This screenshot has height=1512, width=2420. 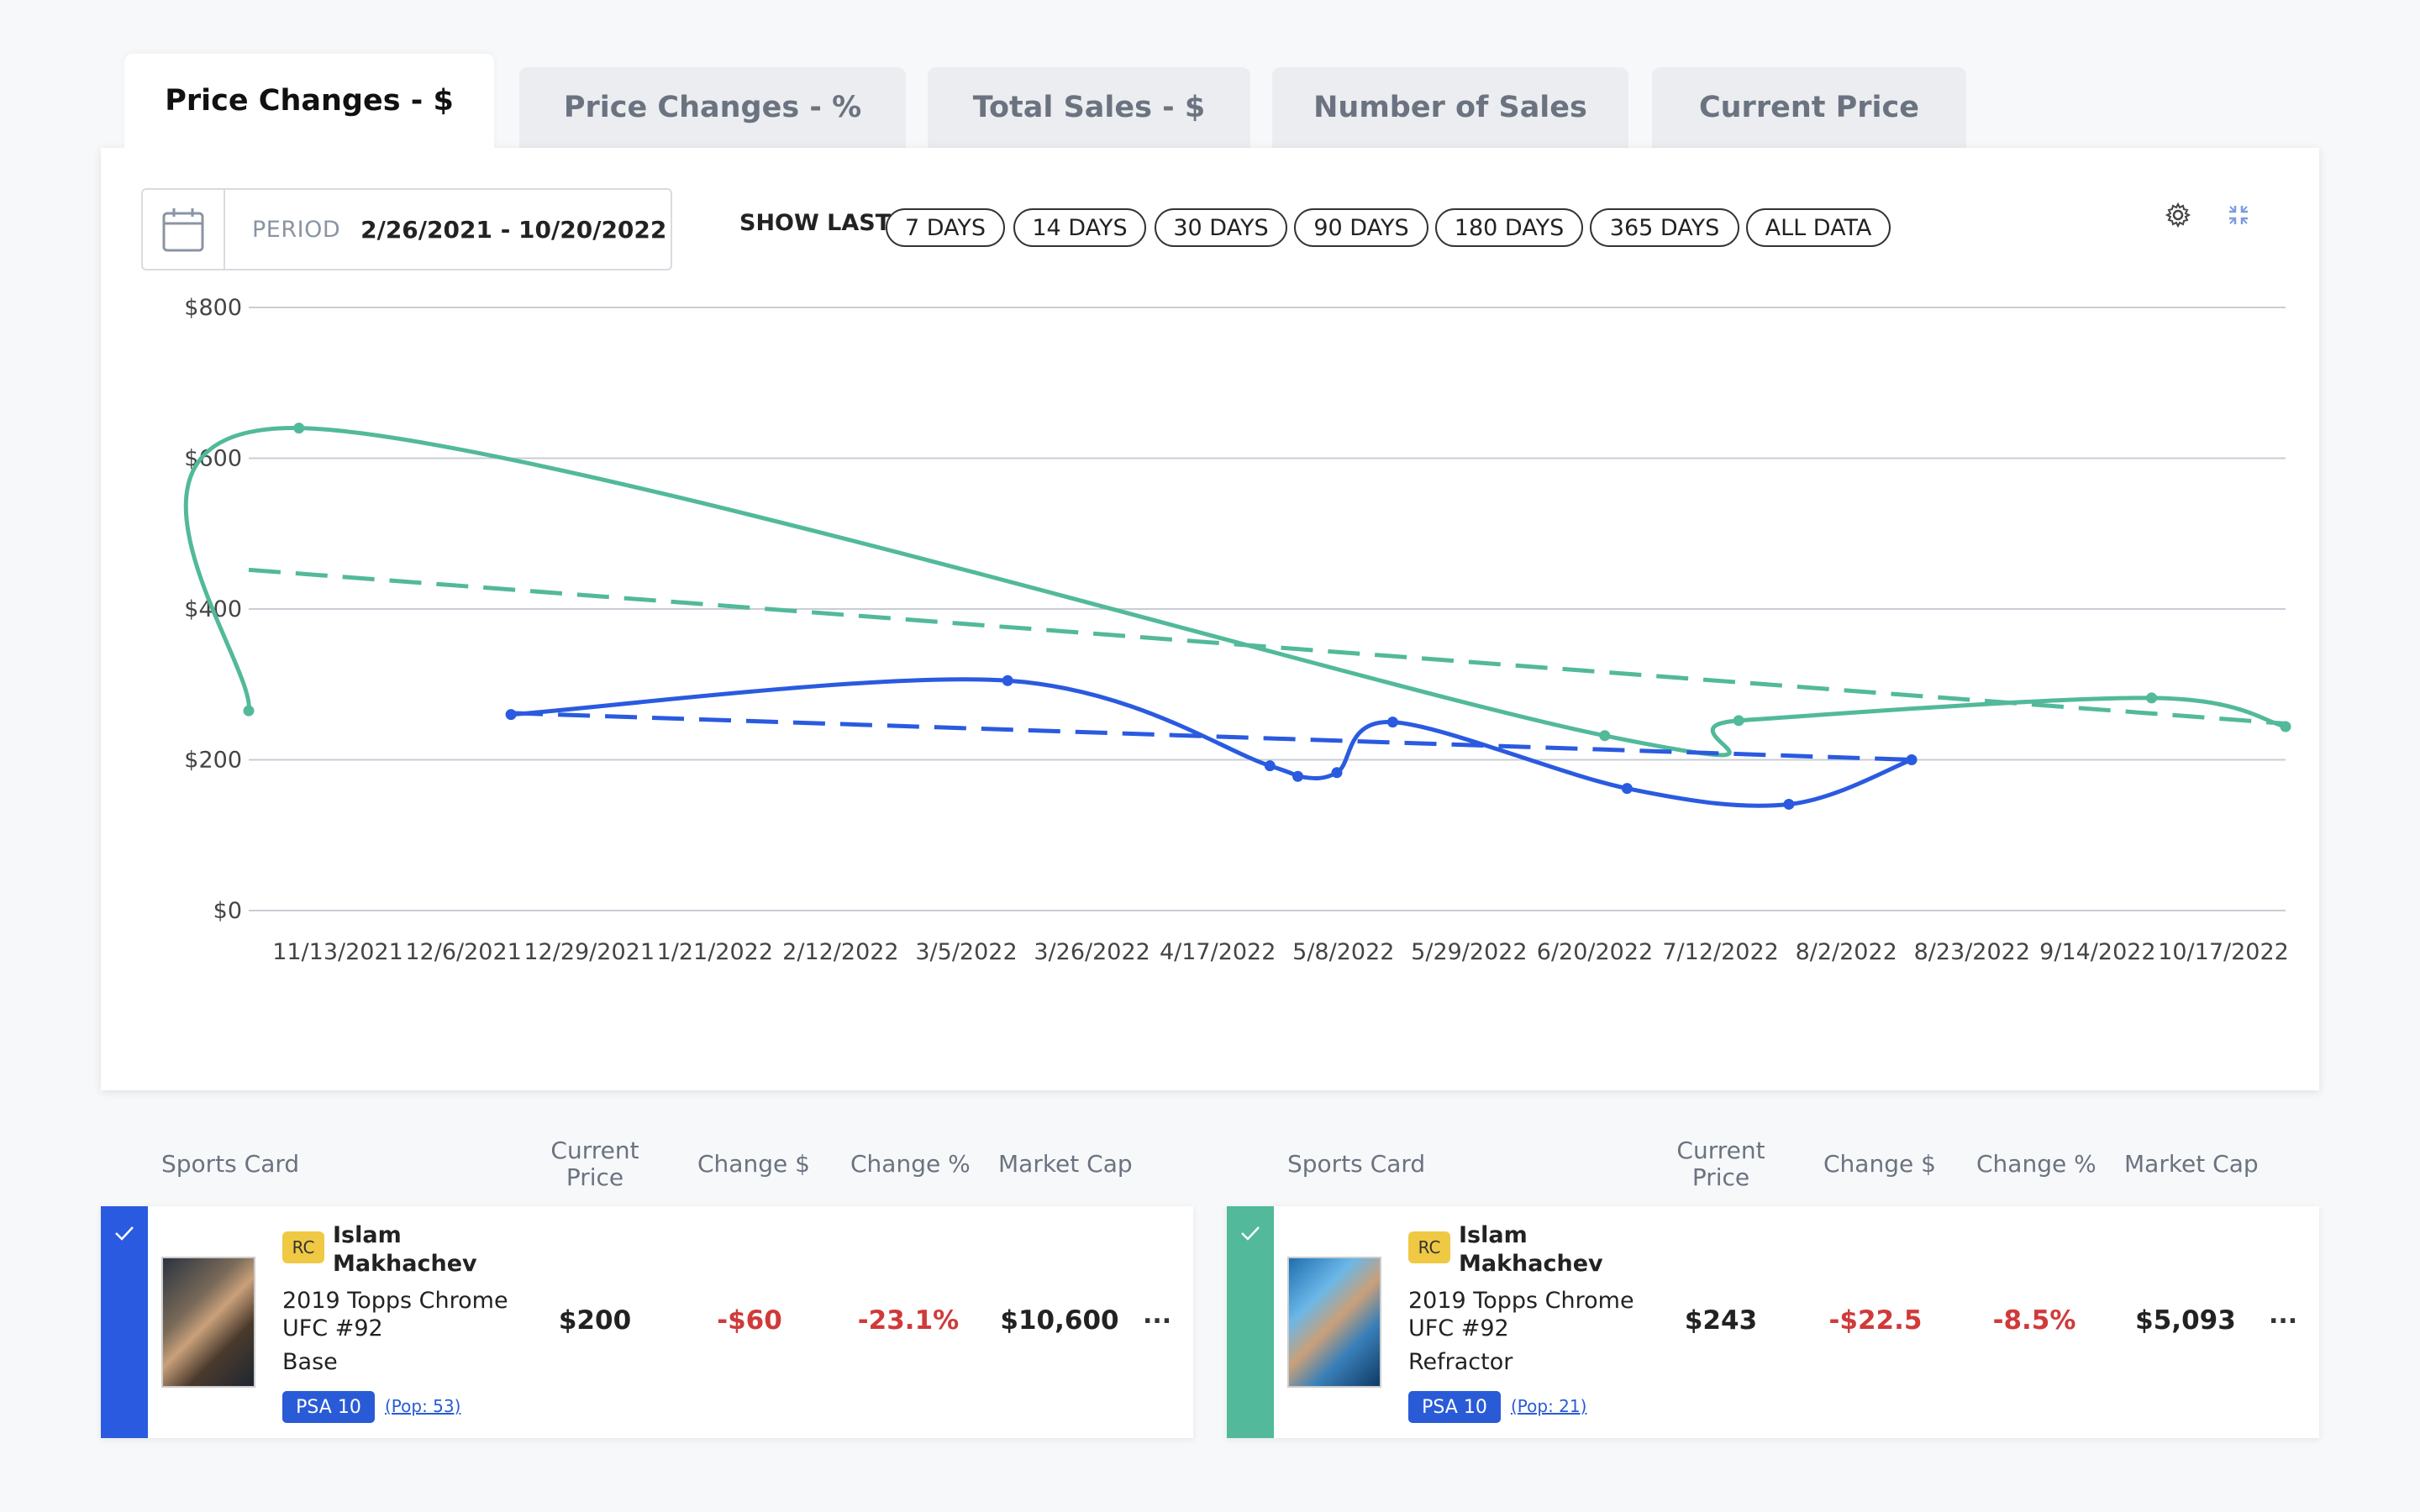 I want to click on period-picker: PERIOD 2/26/2021 - 10/20/2022, so click(x=406, y=229).